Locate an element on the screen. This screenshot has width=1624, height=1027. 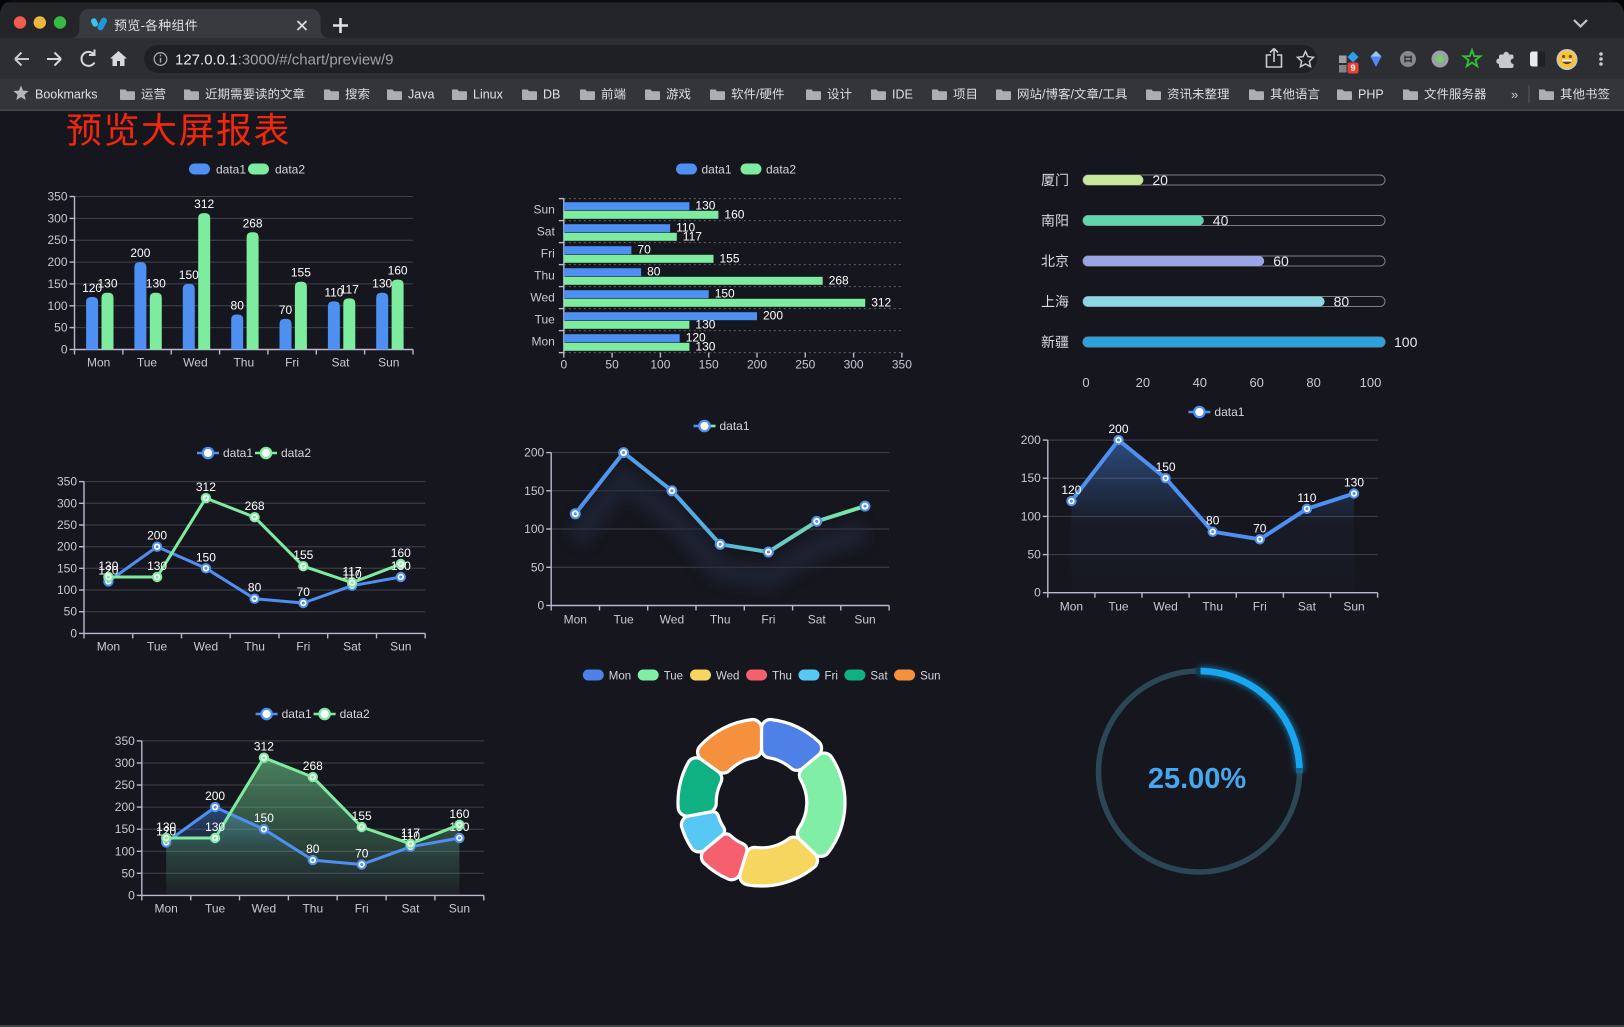
svg-text: 40 is located at coordinates (1221, 221).